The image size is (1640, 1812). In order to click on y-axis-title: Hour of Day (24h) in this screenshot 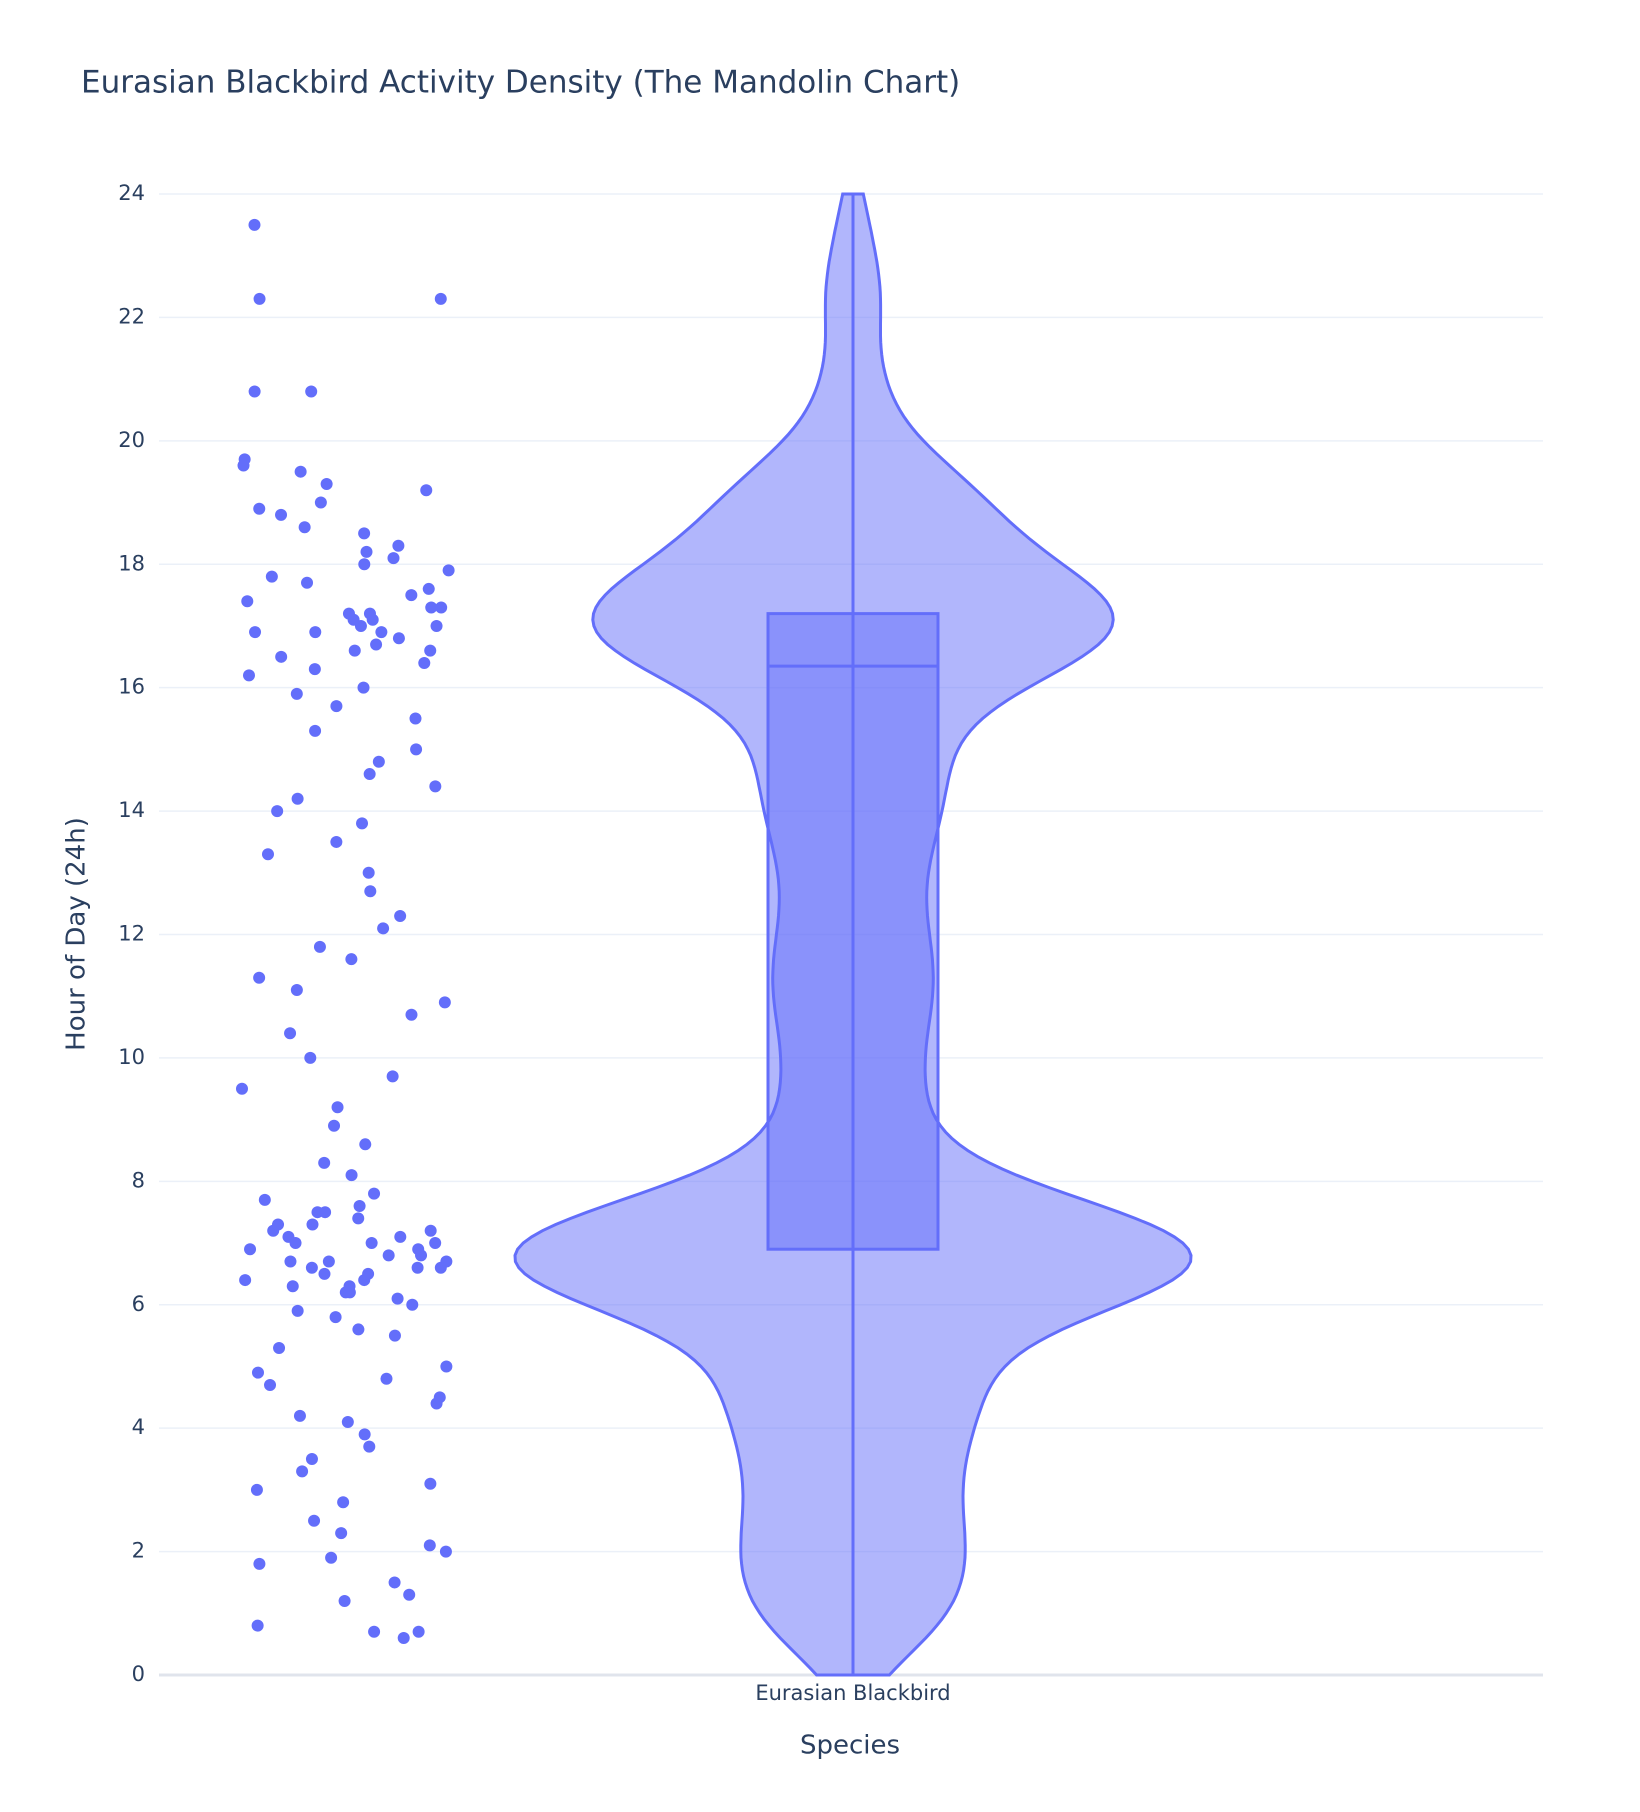, I will do `click(77, 934)`.